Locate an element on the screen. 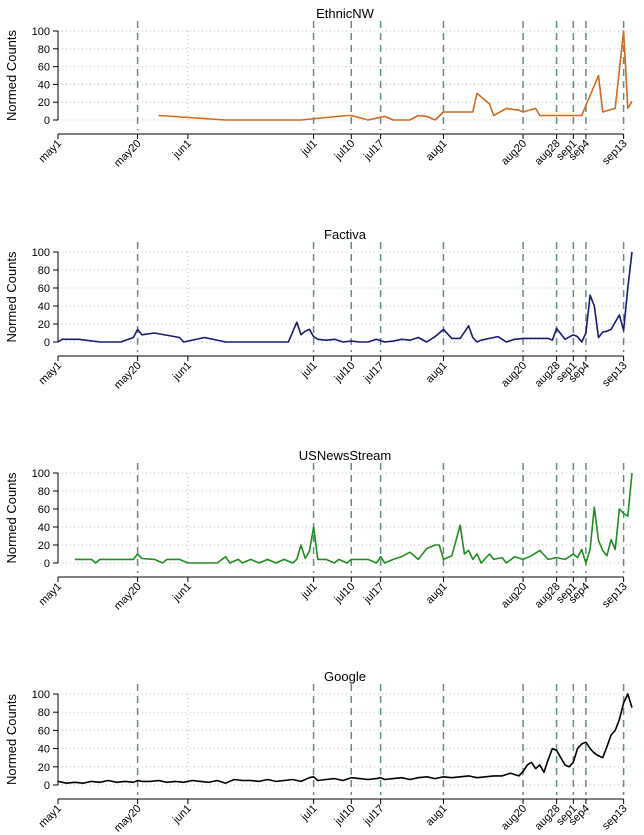 Image resolution: width=644 pixels, height=835 pixels. chart-title: EthnicNW is located at coordinates (345, 13).